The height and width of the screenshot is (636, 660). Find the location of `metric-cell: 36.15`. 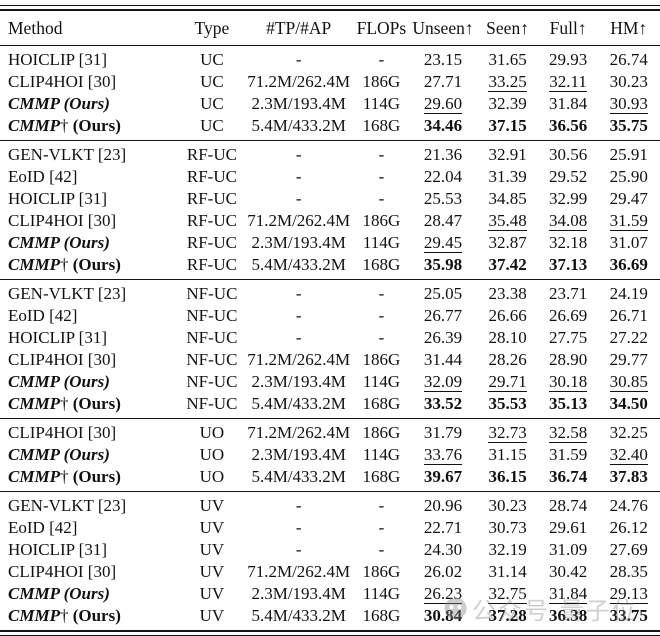

metric-cell: 36.15 is located at coordinates (507, 479).